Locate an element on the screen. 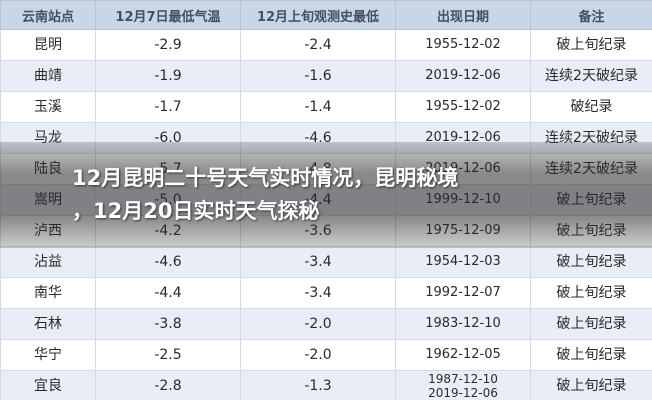 This screenshot has height=400, width=652. table-cell: 华宁 is located at coordinates (48, 355).